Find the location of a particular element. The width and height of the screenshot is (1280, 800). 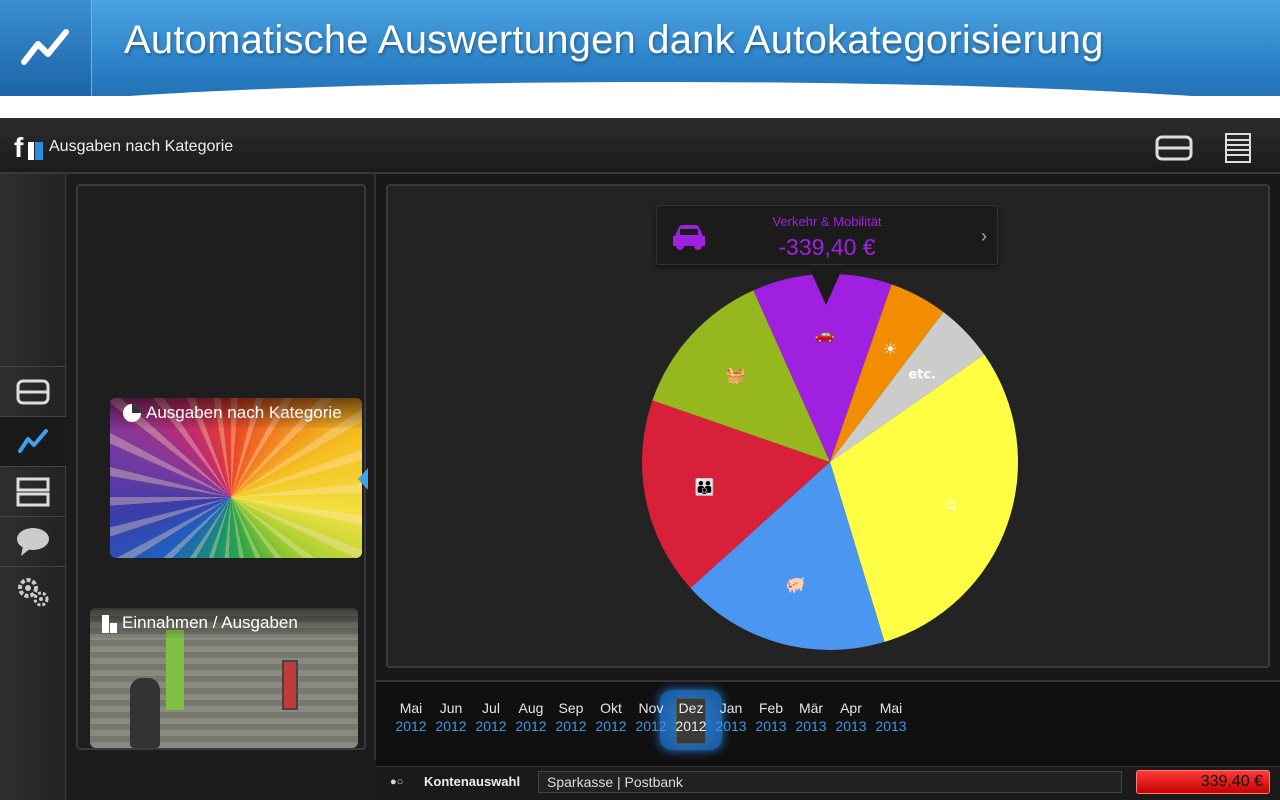

piggy-bank-icon: 🐖 is located at coordinates (796, 584).